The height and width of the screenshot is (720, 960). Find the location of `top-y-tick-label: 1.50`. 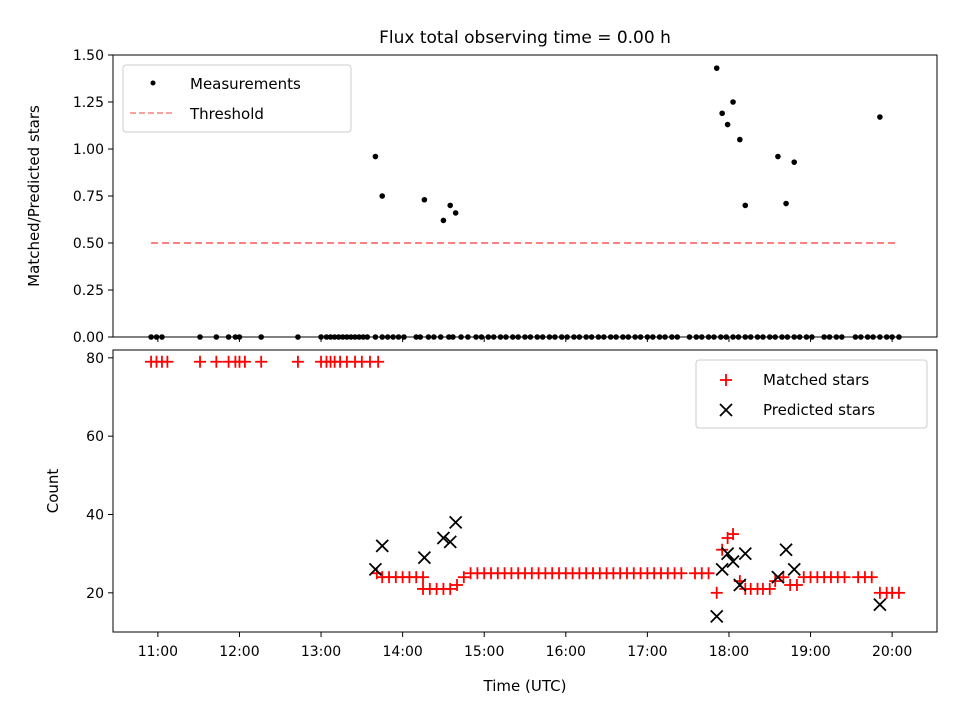

top-y-tick-label: 1.50 is located at coordinates (88, 56).